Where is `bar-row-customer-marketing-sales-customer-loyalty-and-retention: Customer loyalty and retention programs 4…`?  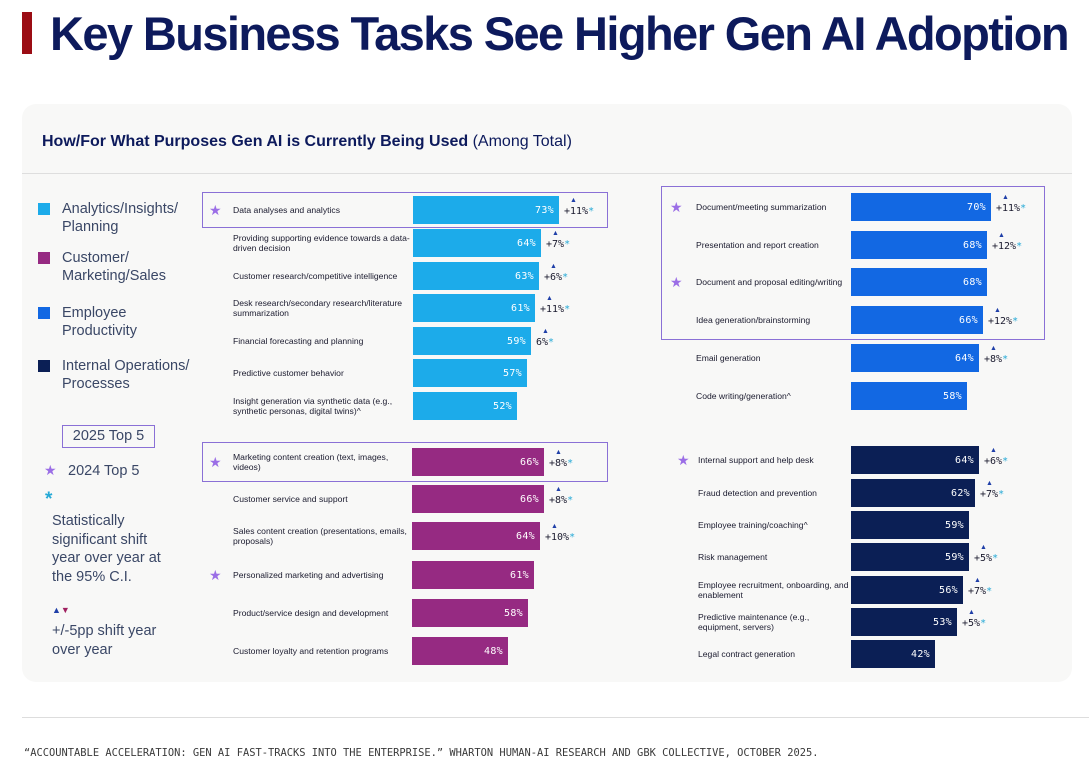 bar-row-customer-marketing-sales-customer-loyalty-and-retention: Customer loyalty and retention programs 4… is located at coordinates (544, 651).